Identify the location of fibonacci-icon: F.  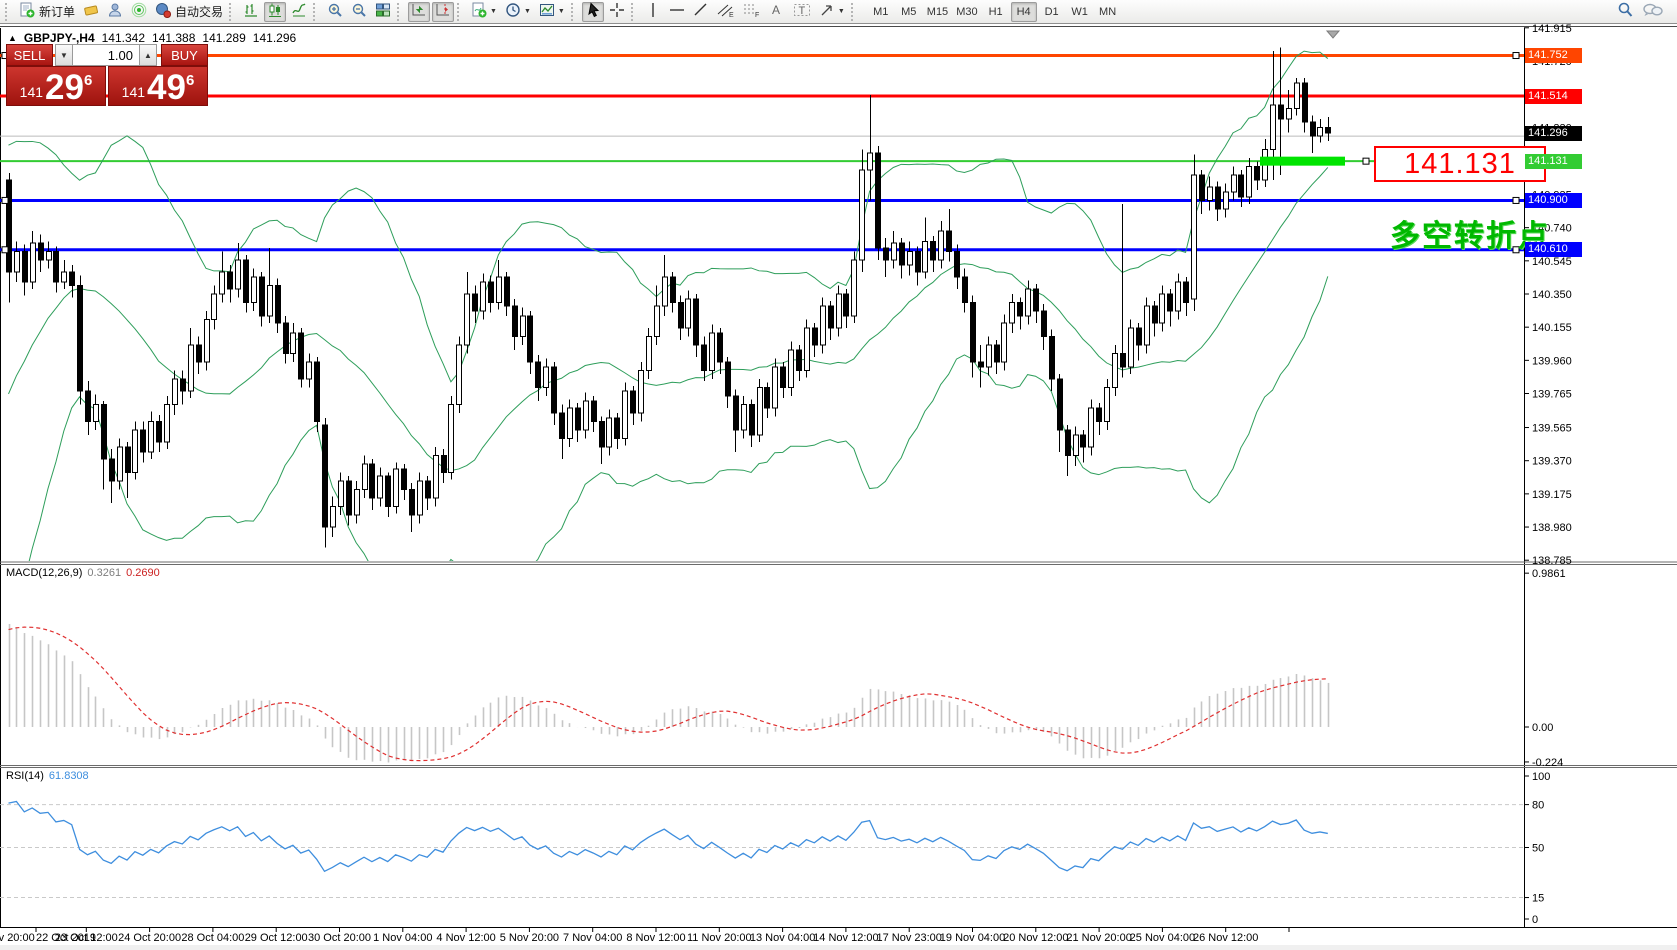
(752, 11).